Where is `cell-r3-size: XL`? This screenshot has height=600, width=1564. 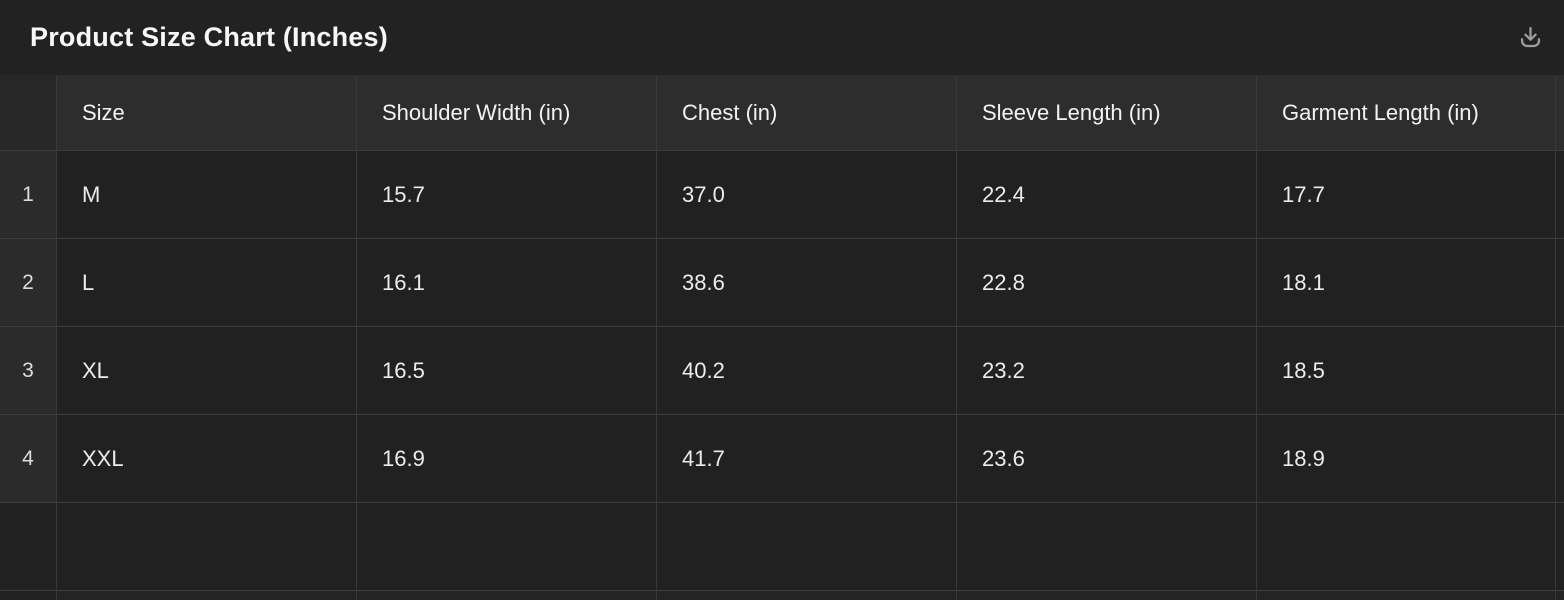 cell-r3-size: XL is located at coordinates (207, 371).